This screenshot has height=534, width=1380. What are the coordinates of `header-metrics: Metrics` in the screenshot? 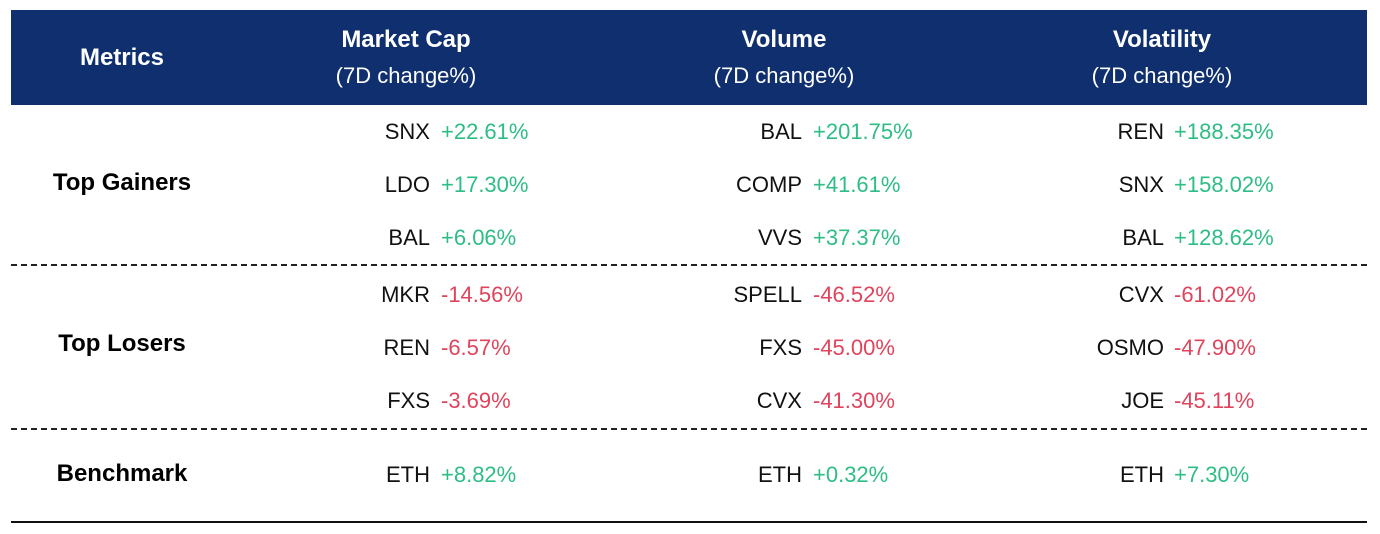 It's located at (122, 57).